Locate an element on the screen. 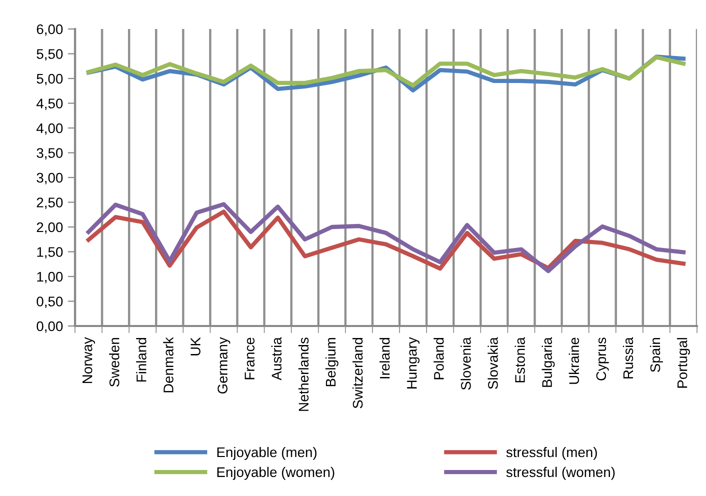 This screenshot has width=706, height=496. x-tick-label: Spain is located at coordinates (656, 355).